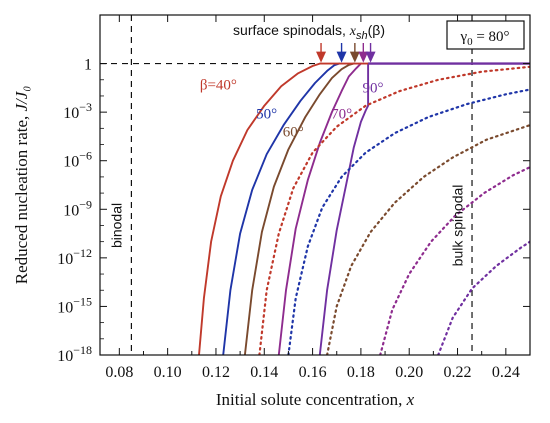 This screenshot has width=550, height=423. What do you see at coordinates (216, 372) in the screenshot?
I see `x-tick-label: 0.12` at bounding box center [216, 372].